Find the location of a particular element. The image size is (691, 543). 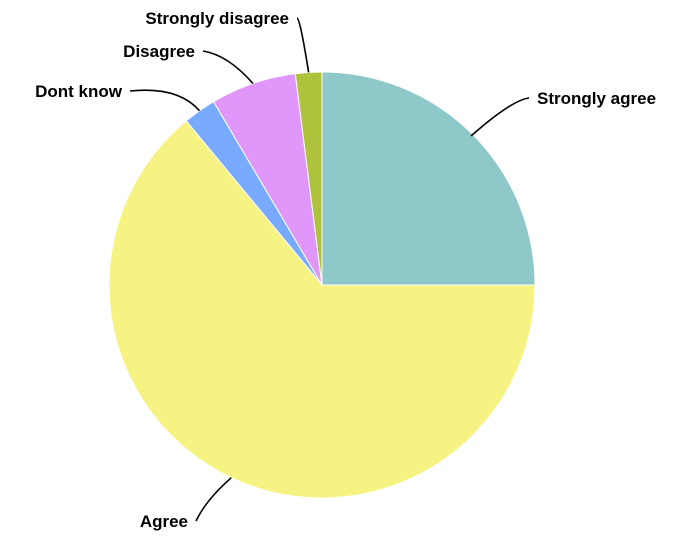

leader-line-strongly-disagree is located at coordinates (303, 45).